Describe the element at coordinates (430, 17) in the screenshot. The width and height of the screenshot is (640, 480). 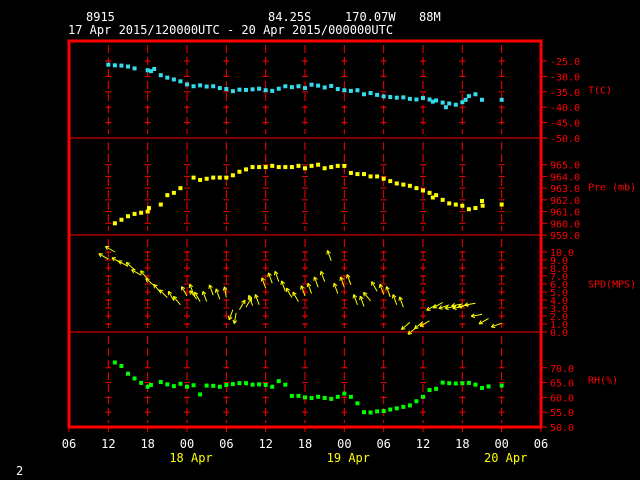
I see `station-elevation: 88M` at that location.